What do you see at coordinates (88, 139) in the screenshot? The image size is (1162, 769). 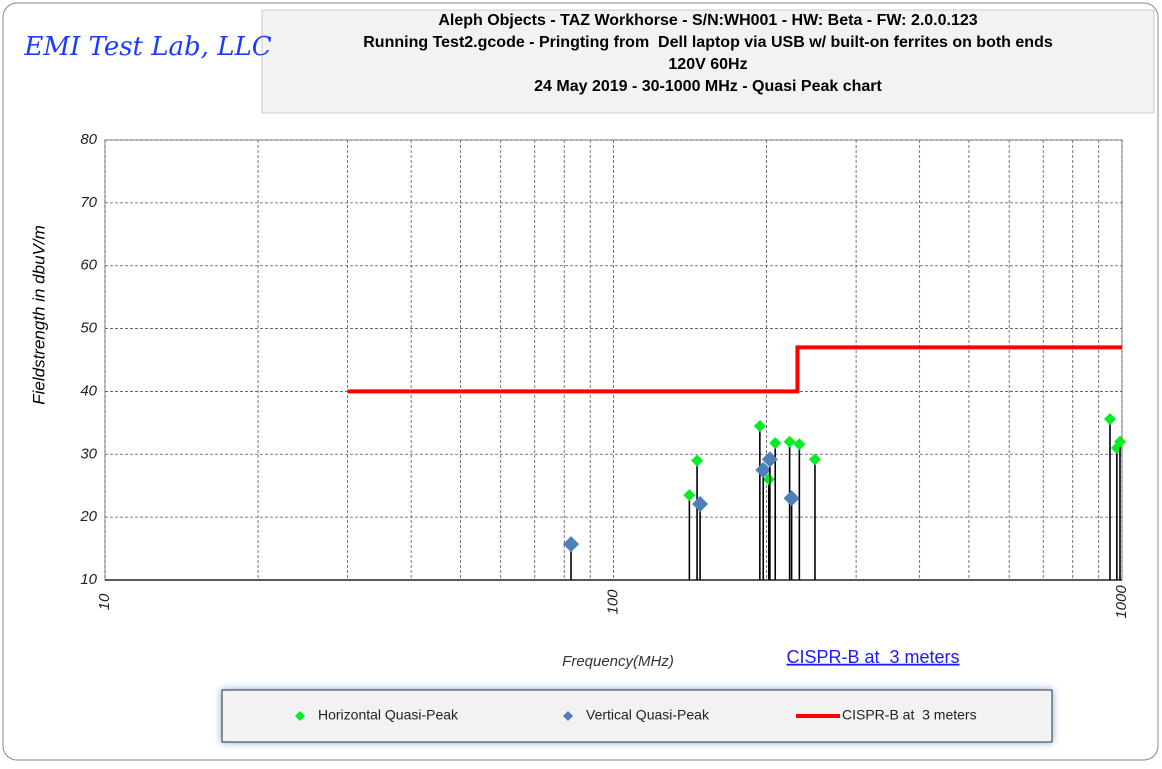 I see `y-tick-label: 80` at bounding box center [88, 139].